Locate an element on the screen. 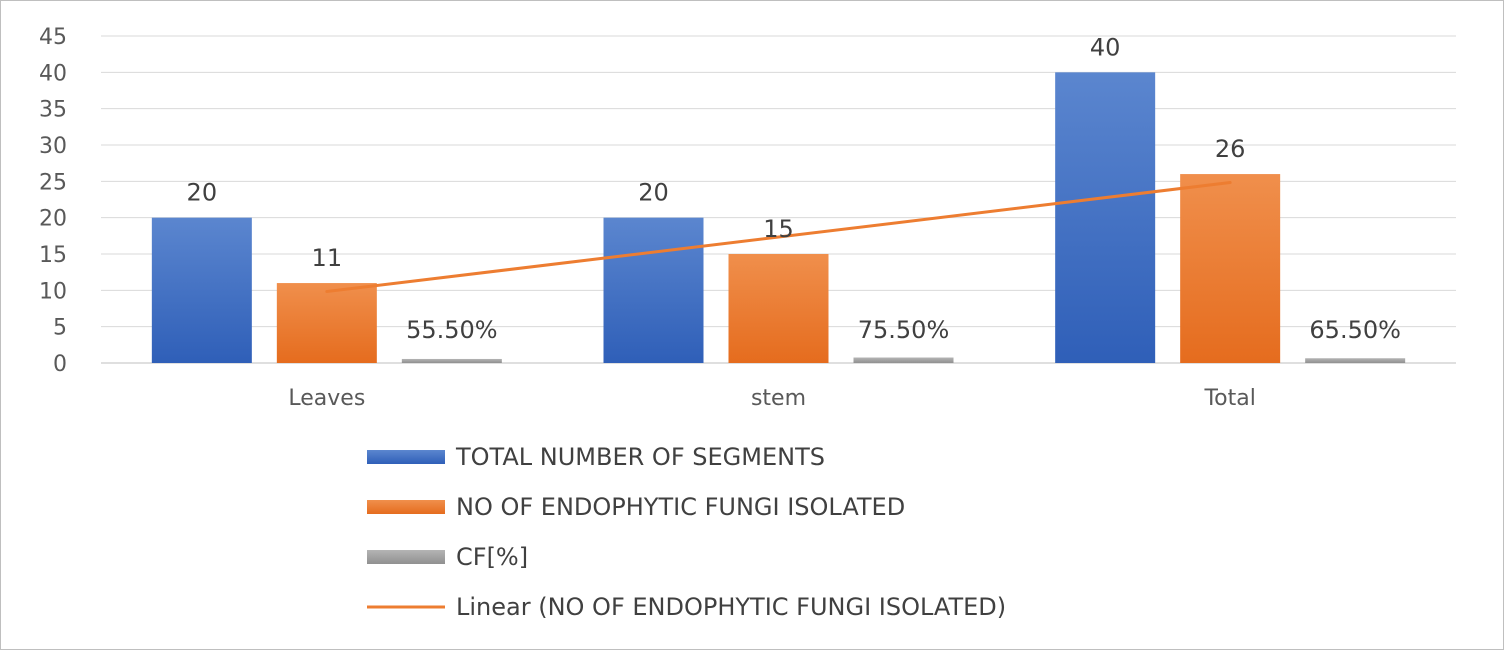 This screenshot has height=654, width=1504. legend-label-trendline: Linear (NO OF ENDOPHYTIC FUNGI ISOLATED) is located at coordinates (731, 607).